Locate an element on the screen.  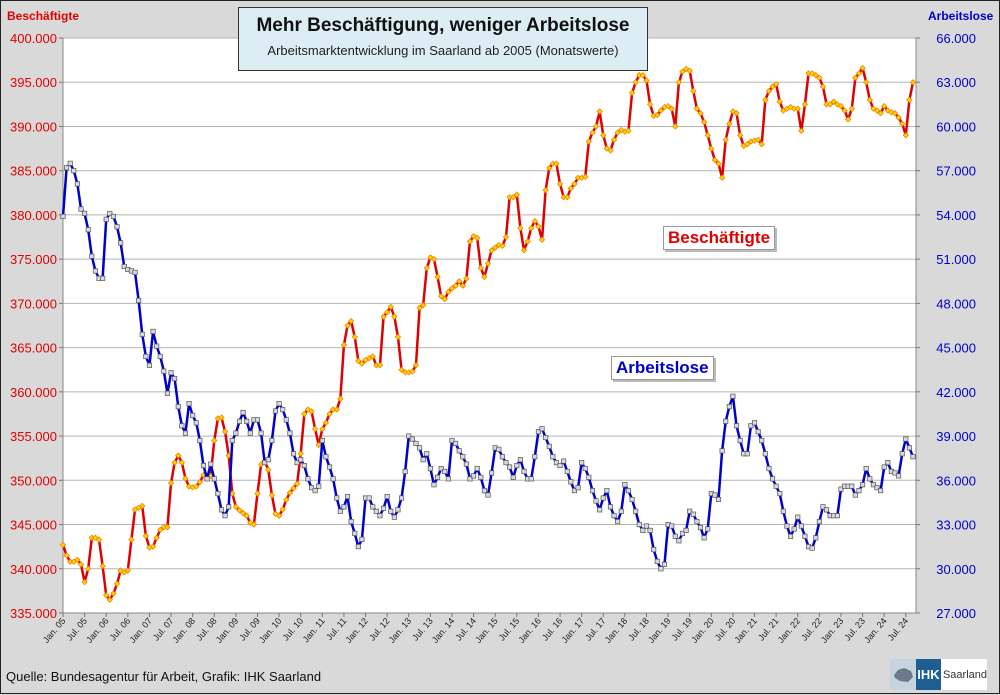
x-tick-label: Jan. 23 is located at coordinates (832, 630).